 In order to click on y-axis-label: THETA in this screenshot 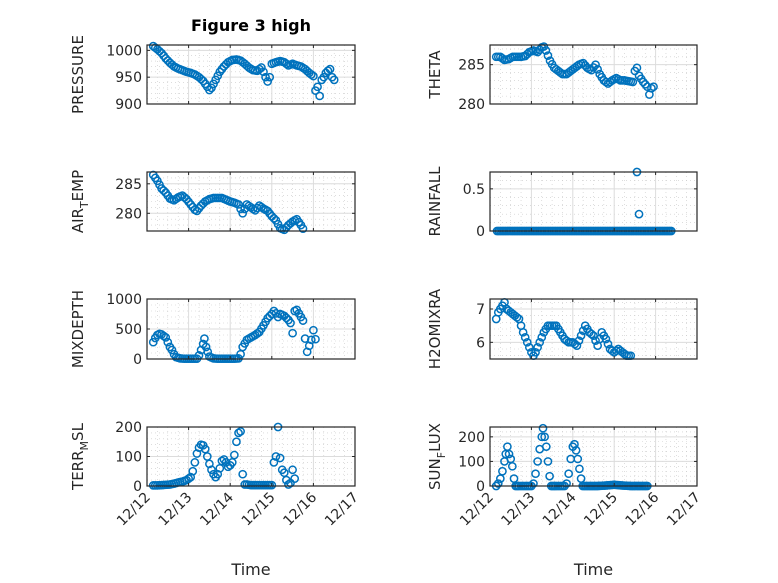, I will do `click(435, 75)`.